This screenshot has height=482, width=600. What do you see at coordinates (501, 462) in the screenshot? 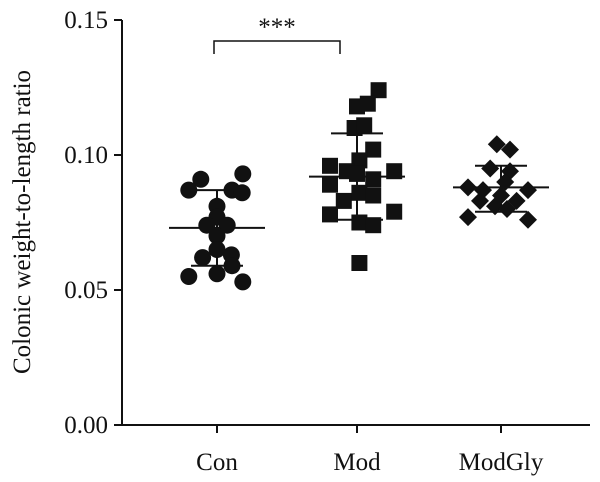
I see `x-category-label: ModGly` at bounding box center [501, 462].